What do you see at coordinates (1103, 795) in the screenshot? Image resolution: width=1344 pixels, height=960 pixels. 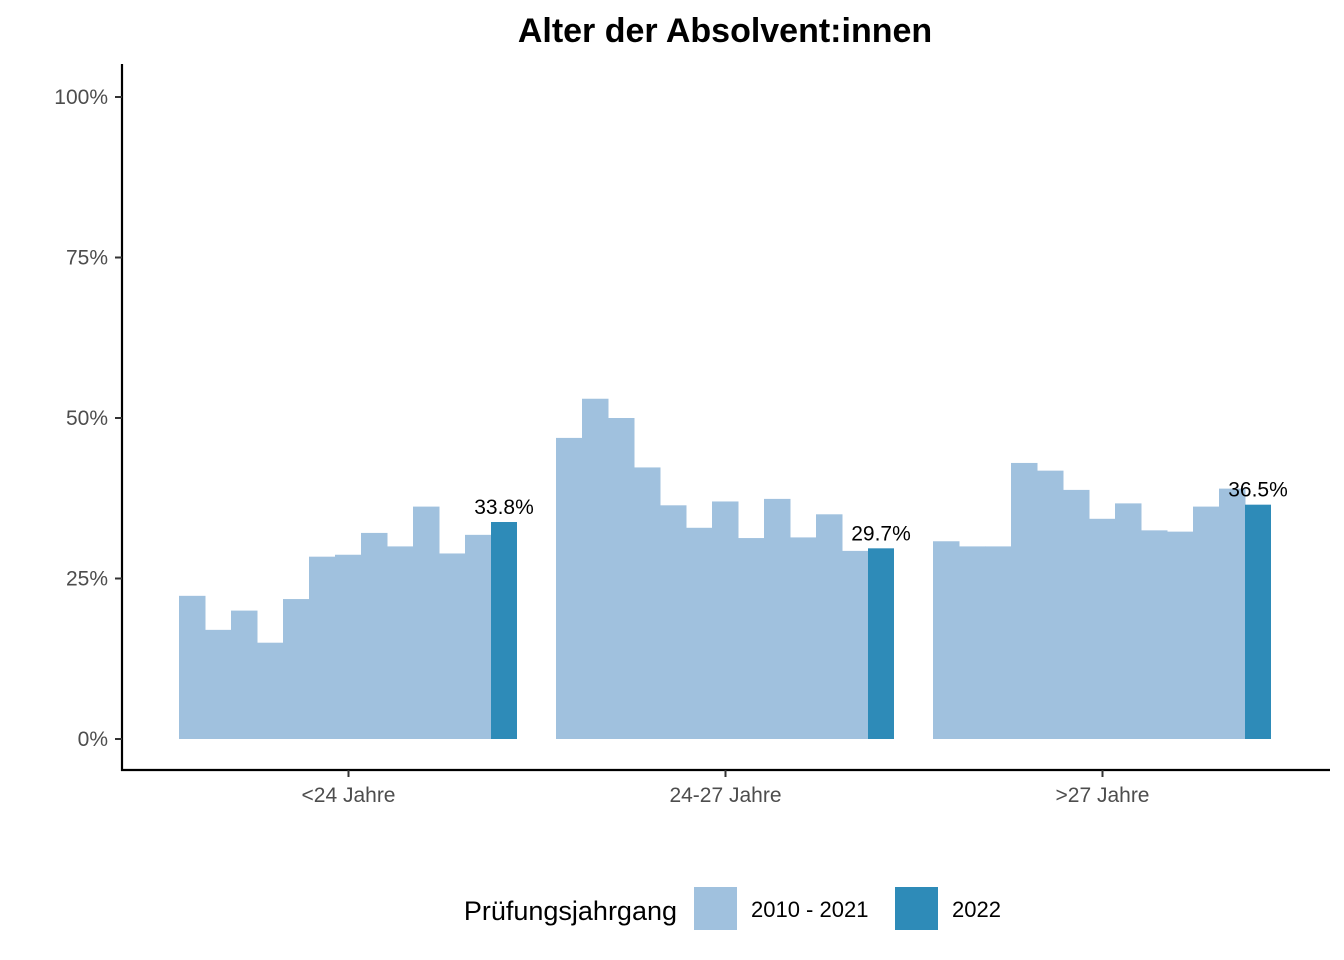 I see `x-tick-label: >27 Jahre` at bounding box center [1103, 795].